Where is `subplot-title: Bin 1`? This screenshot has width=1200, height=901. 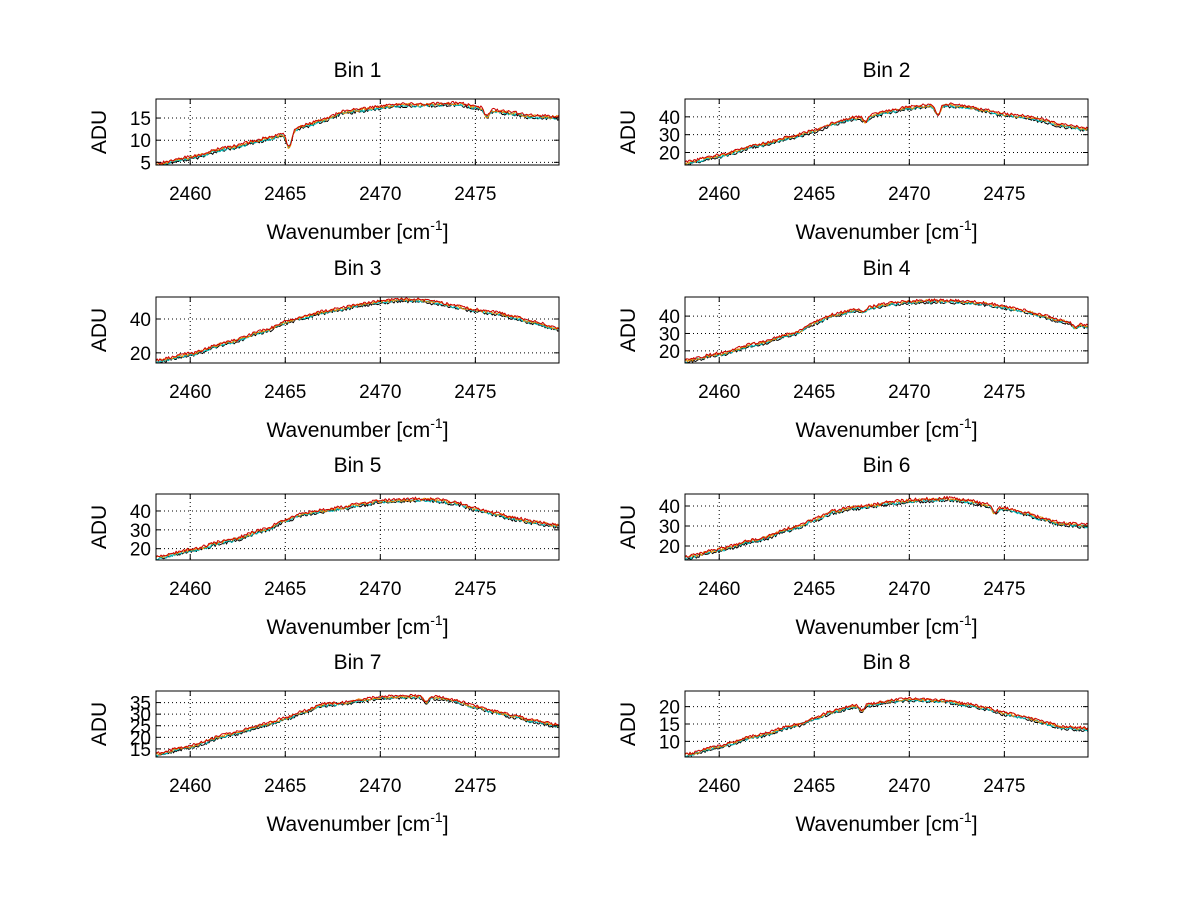 subplot-title: Bin 1 is located at coordinates (358, 70).